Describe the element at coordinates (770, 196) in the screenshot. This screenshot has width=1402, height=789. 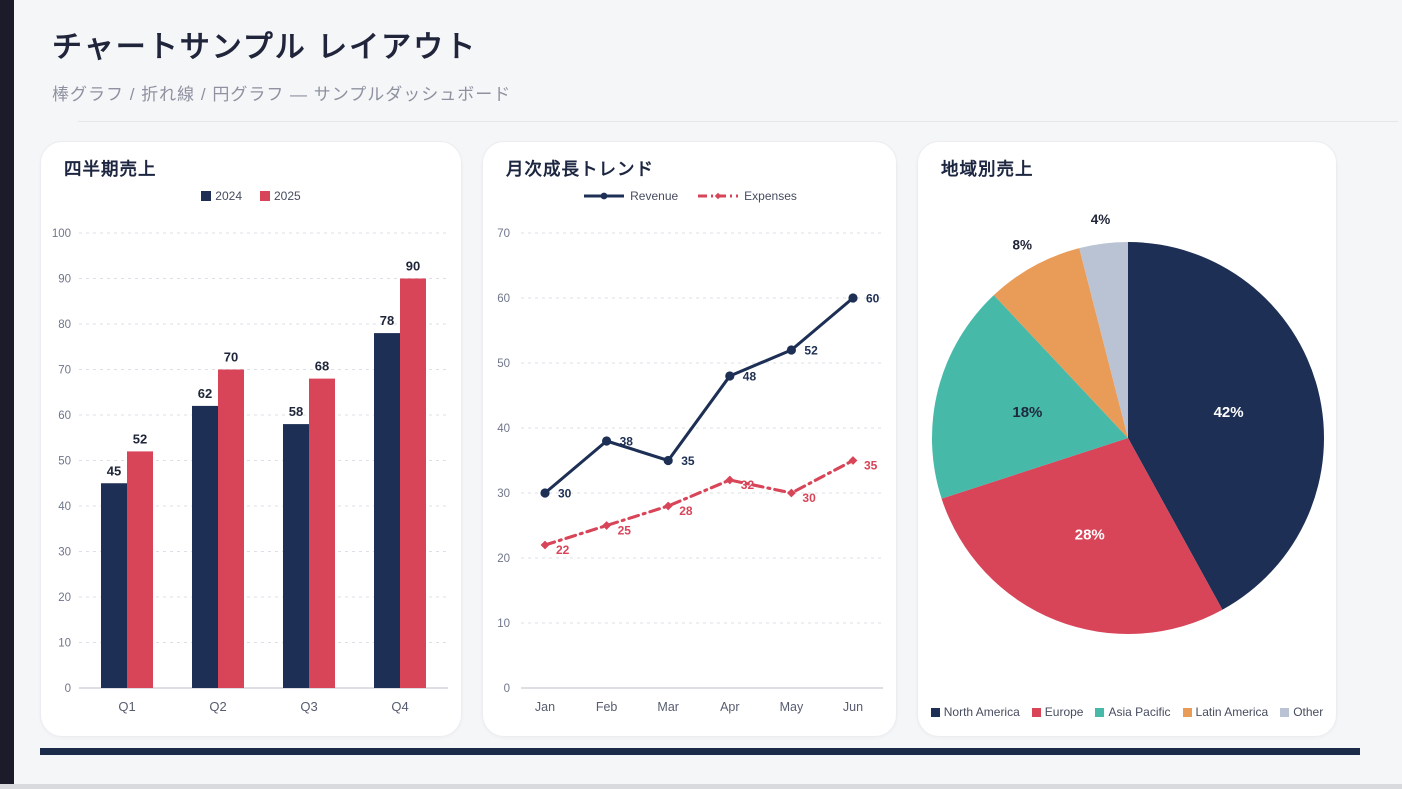
I see `legend-label: Expenses` at that location.